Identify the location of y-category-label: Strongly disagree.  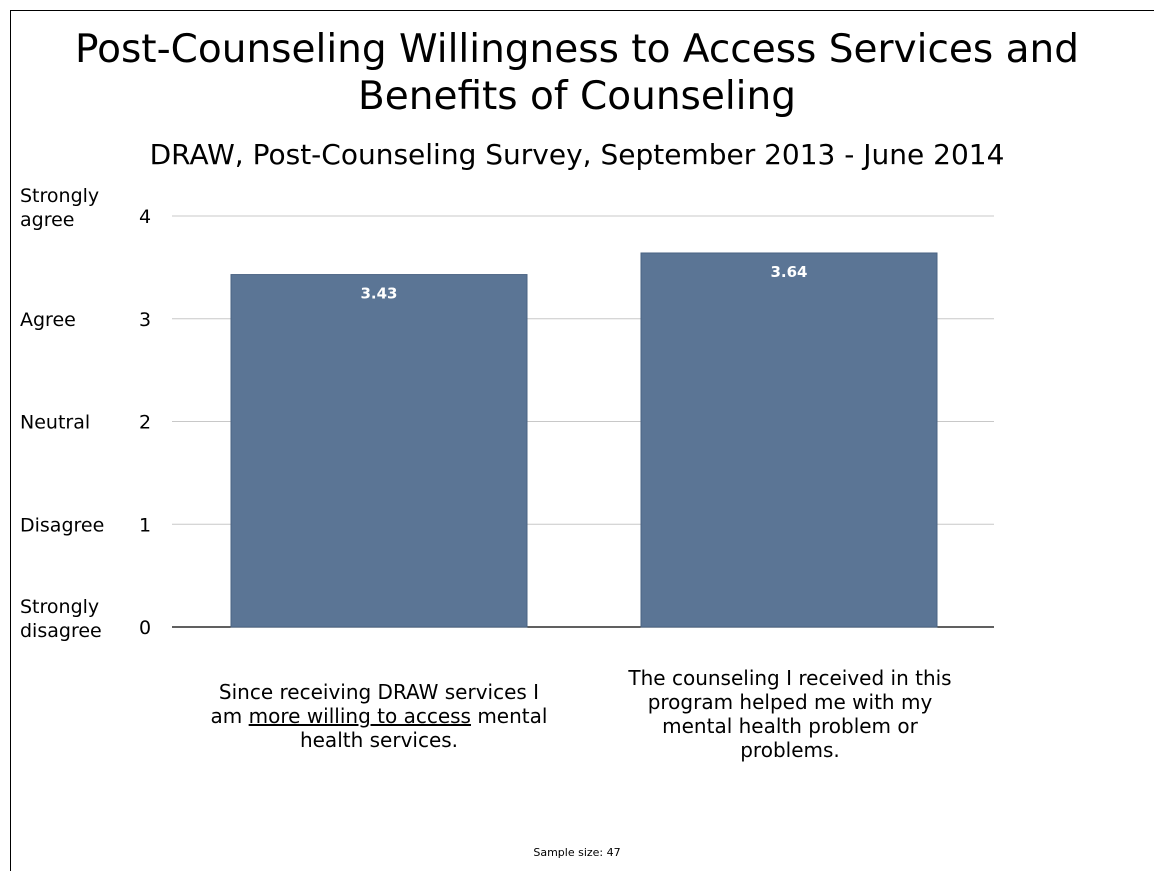
(61, 619).